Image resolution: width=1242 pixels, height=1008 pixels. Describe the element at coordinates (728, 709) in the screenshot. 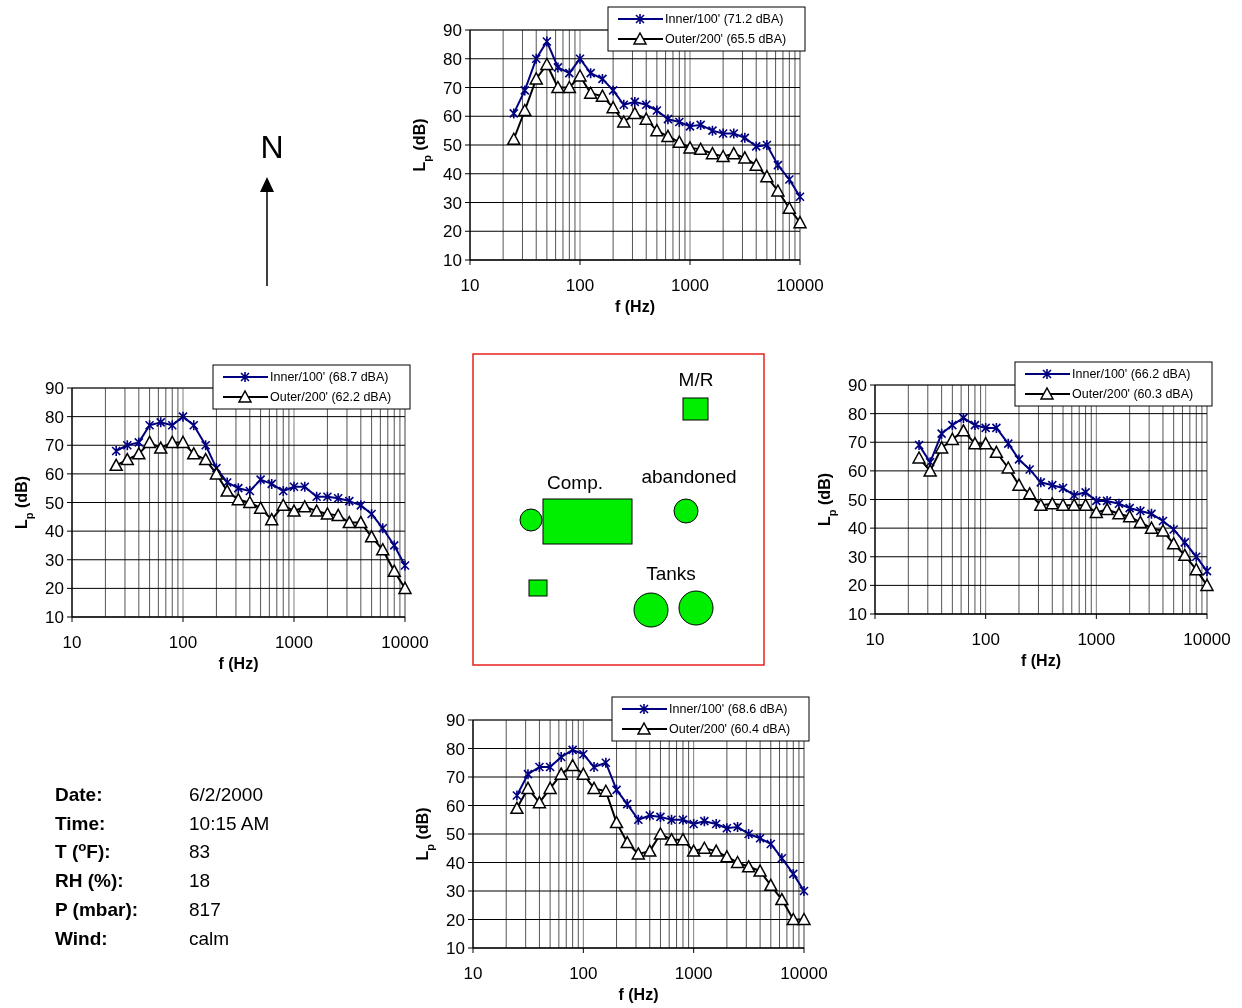

I see `legend-label: Inner/100' (68.6 dBA)` at that location.